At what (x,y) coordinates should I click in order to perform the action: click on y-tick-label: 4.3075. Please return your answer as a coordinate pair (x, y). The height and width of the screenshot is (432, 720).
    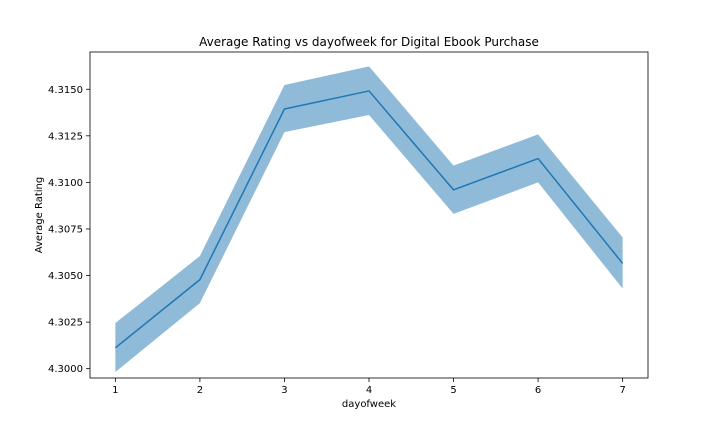
    Looking at the image, I should click on (65, 229).